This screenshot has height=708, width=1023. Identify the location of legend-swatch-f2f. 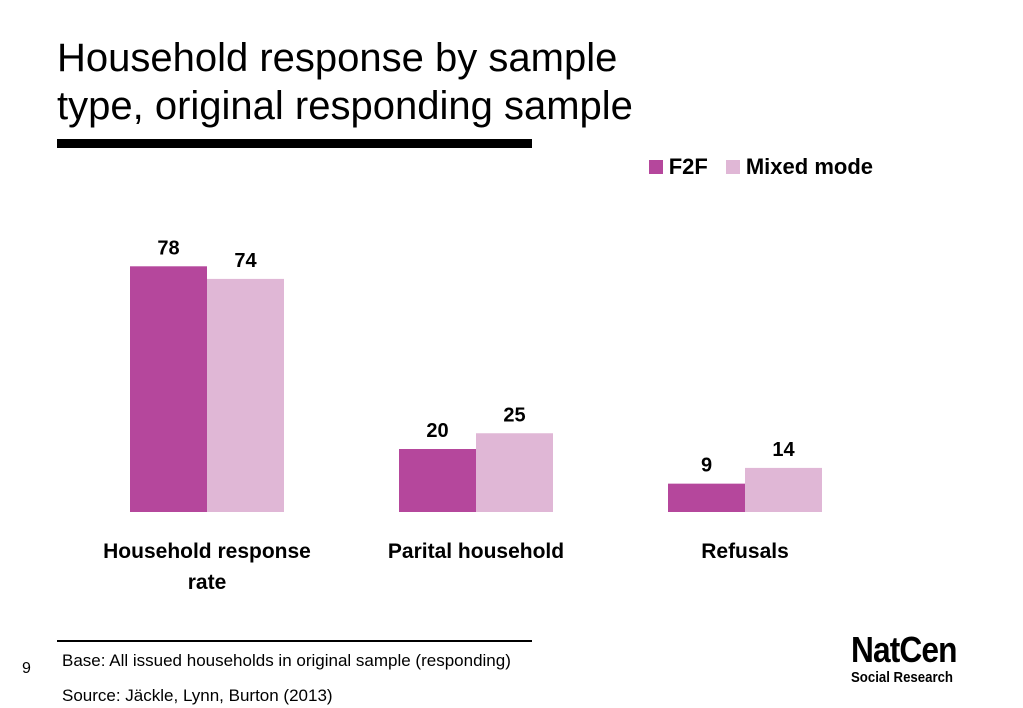
(655, 167).